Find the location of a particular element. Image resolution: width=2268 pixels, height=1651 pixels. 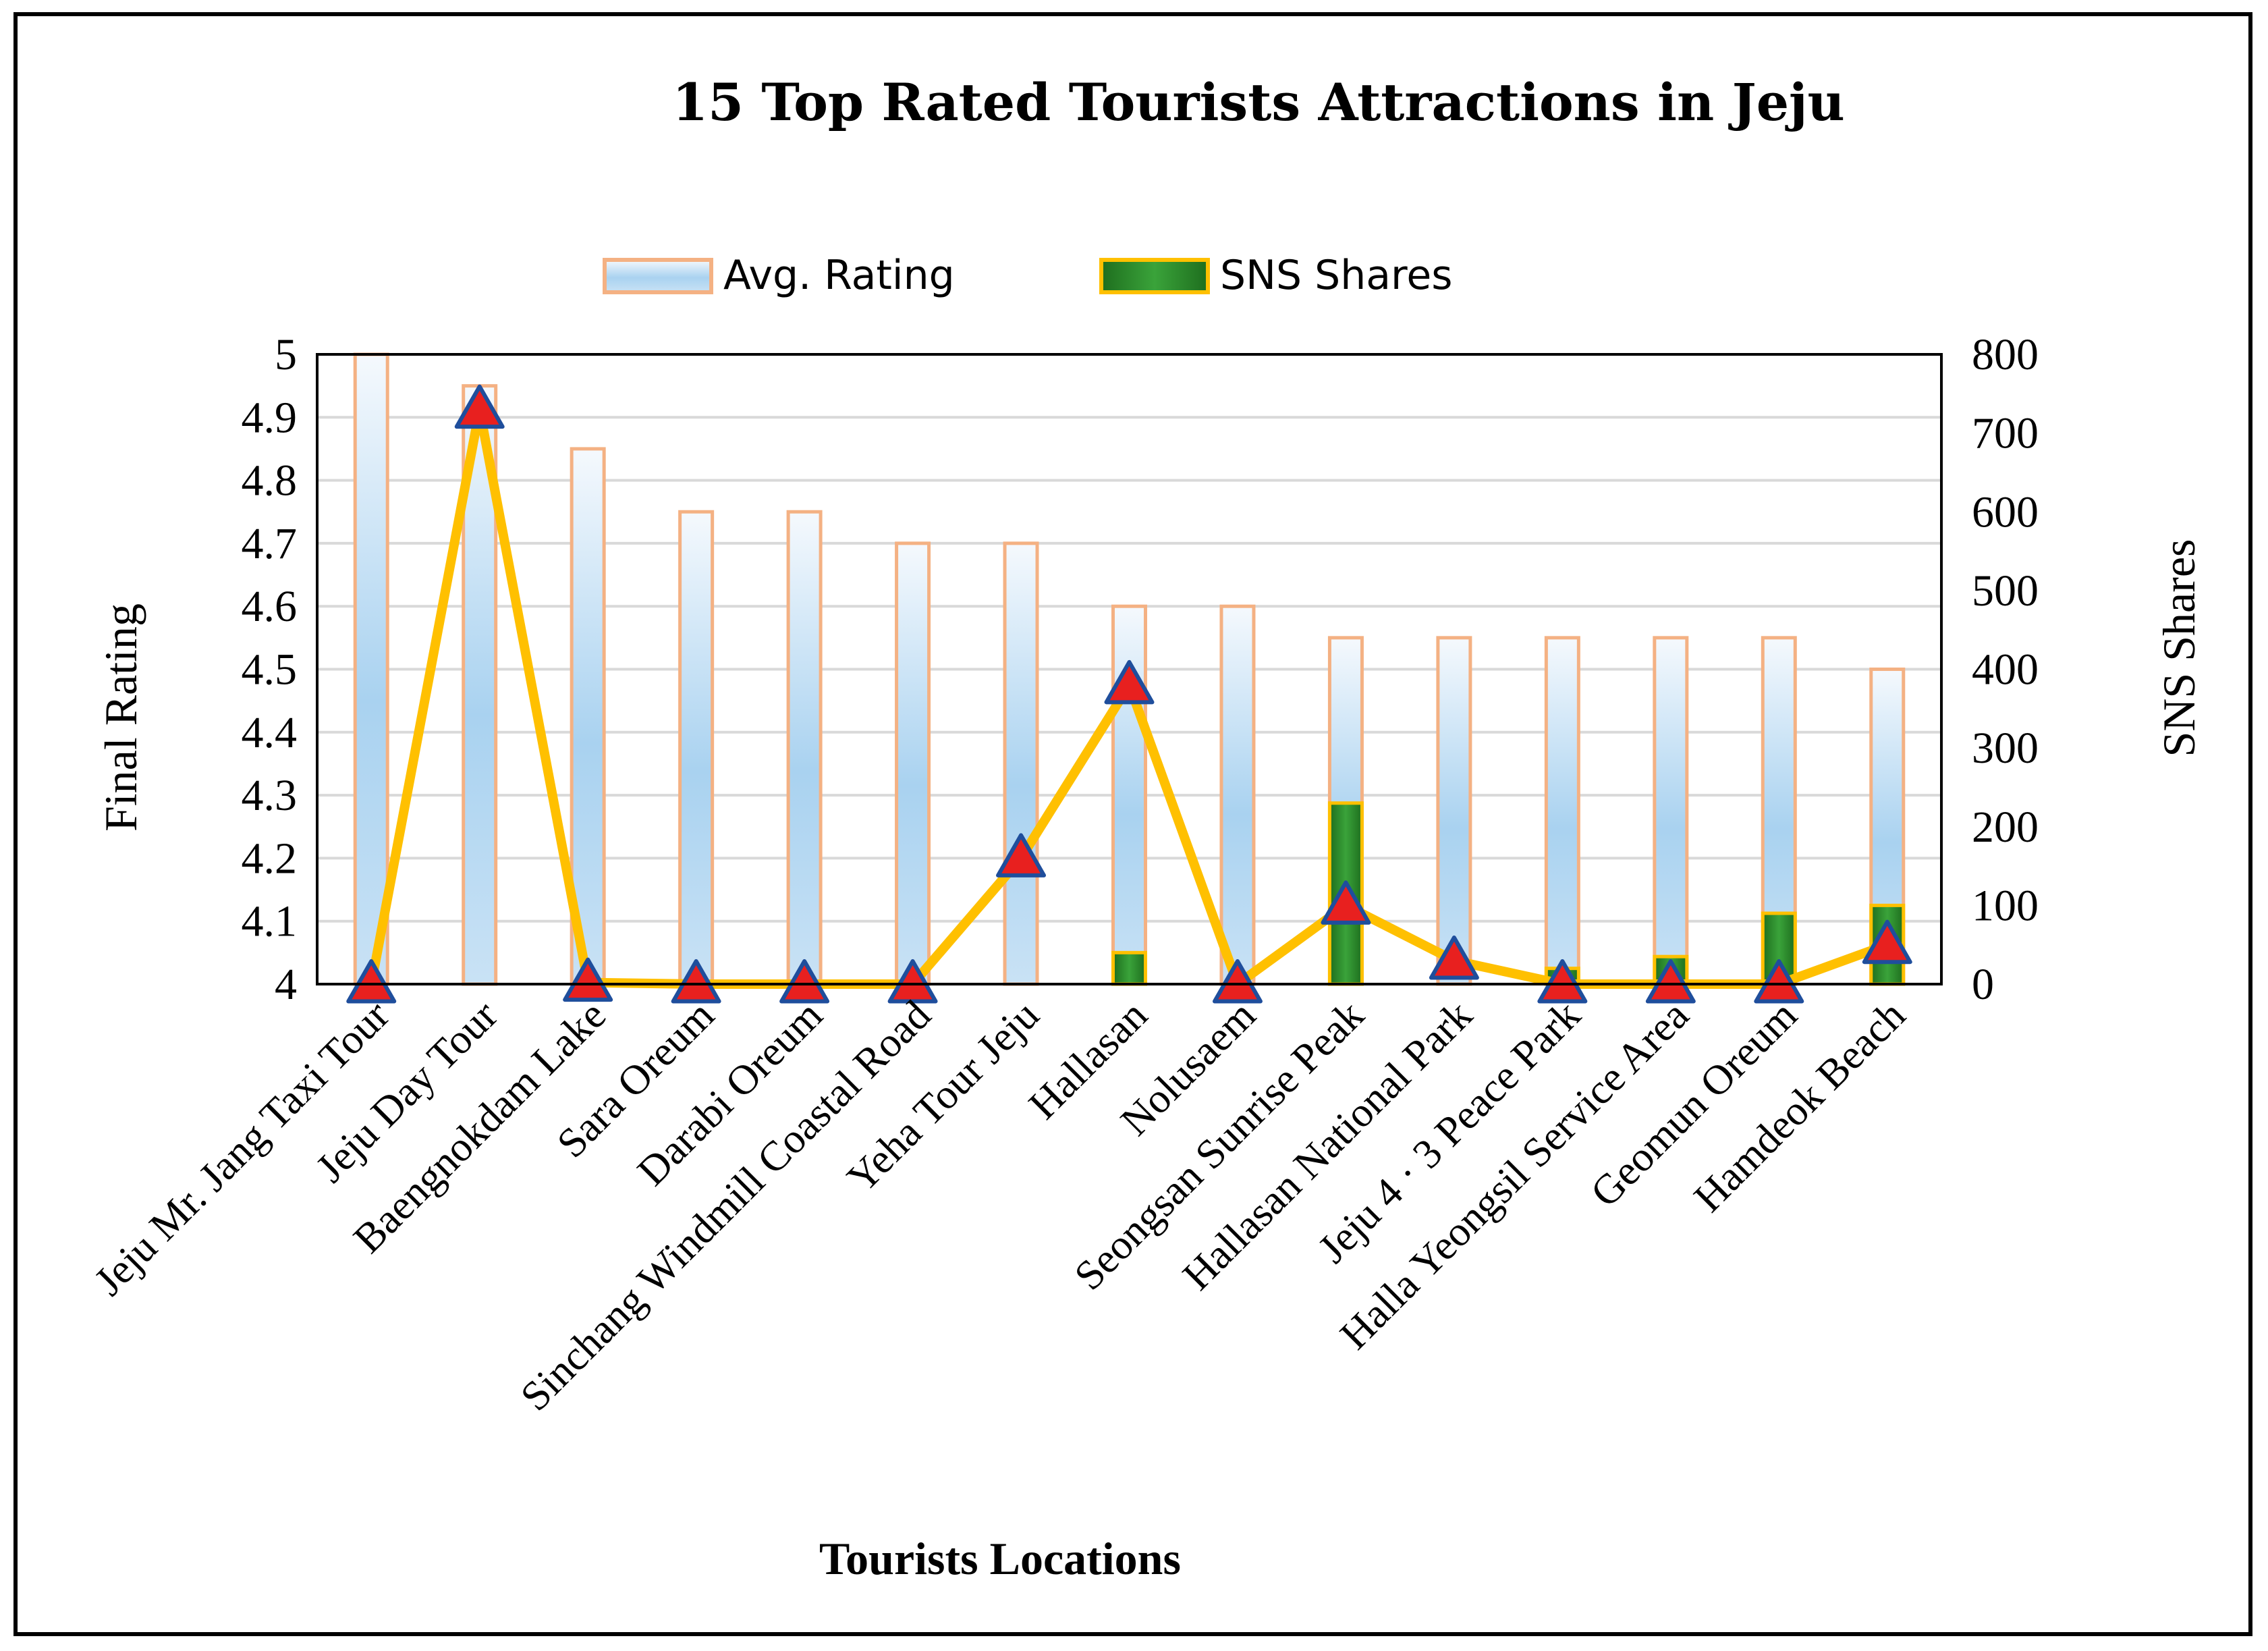

y-tick-label: 4.6 is located at coordinates (270, 606).